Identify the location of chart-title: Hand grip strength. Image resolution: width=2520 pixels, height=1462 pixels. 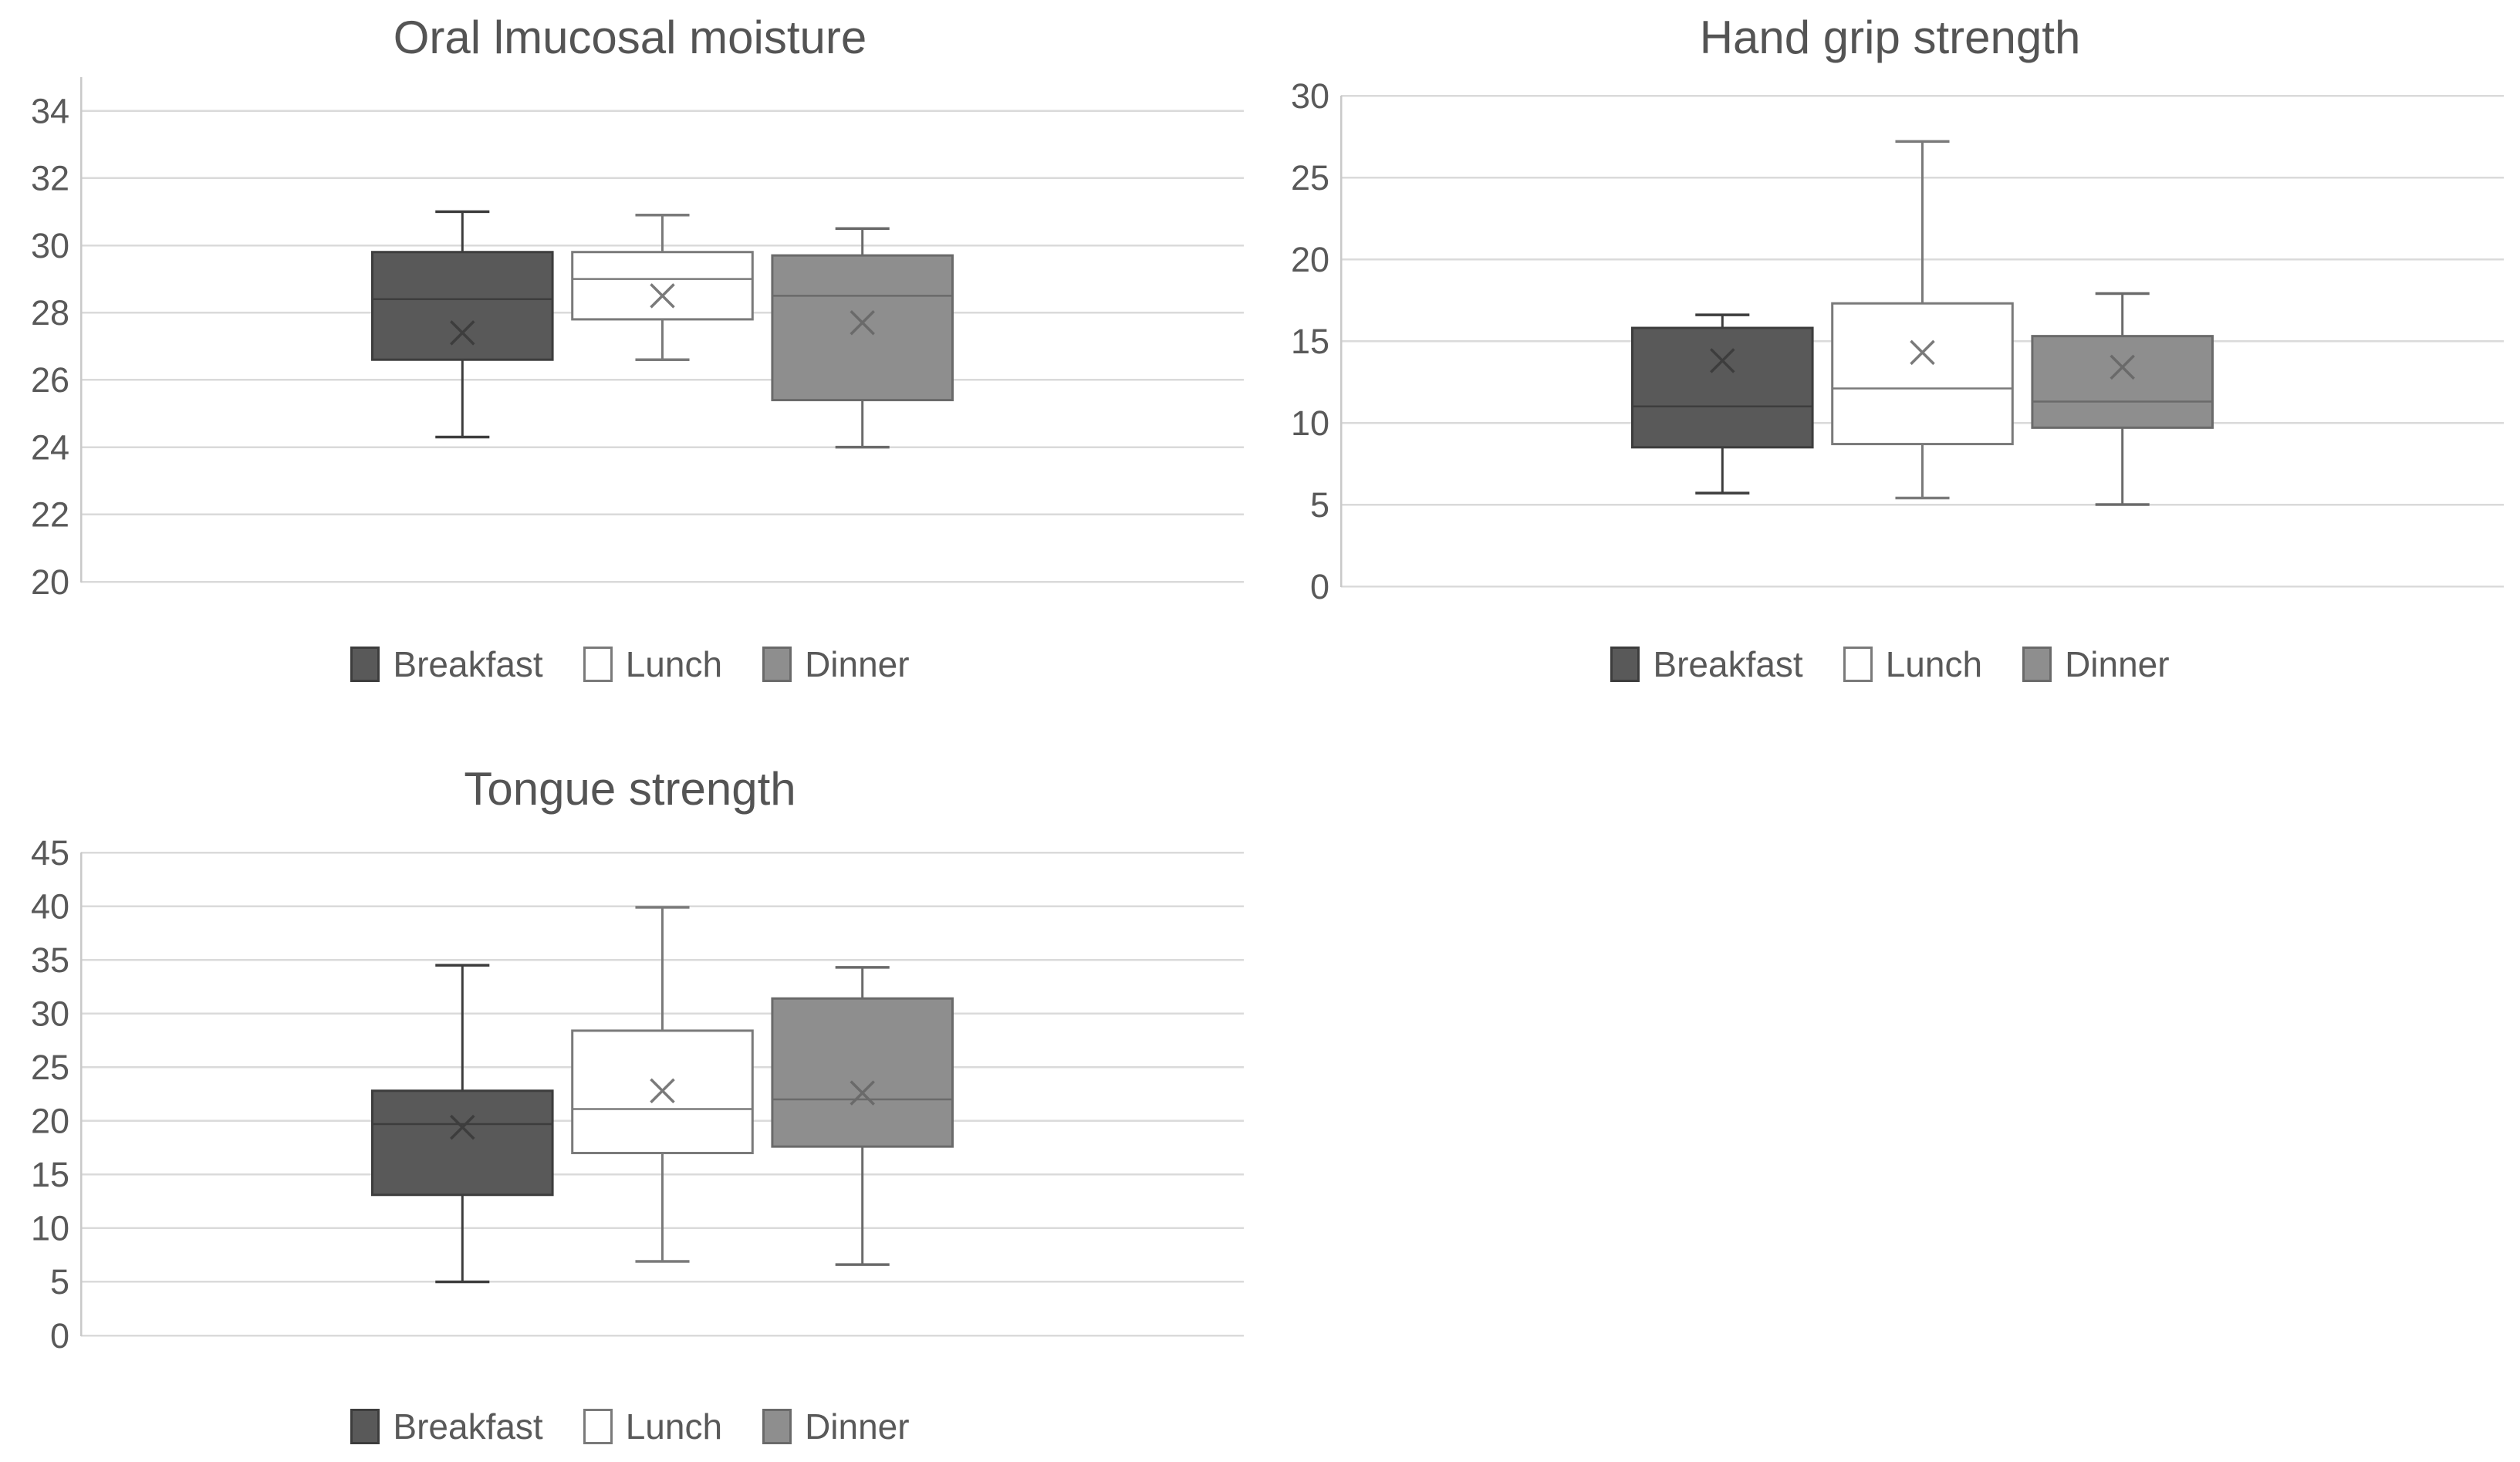
(1890, 37).